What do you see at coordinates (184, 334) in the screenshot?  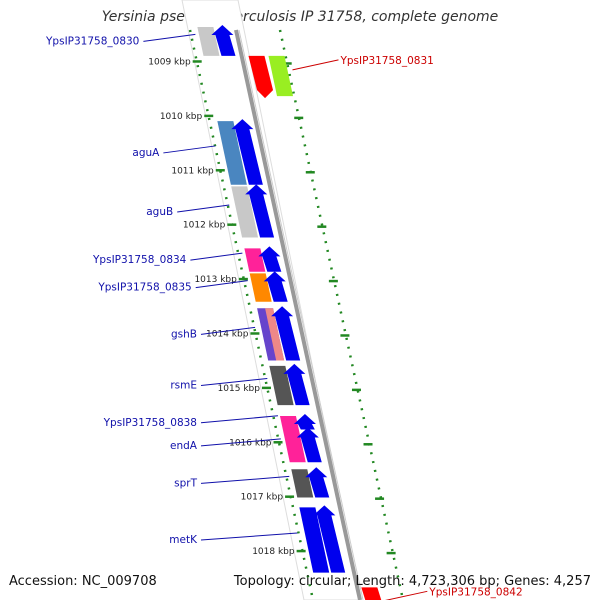 I see `gene-label-gshb: gshB` at bounding box center [184, 334].